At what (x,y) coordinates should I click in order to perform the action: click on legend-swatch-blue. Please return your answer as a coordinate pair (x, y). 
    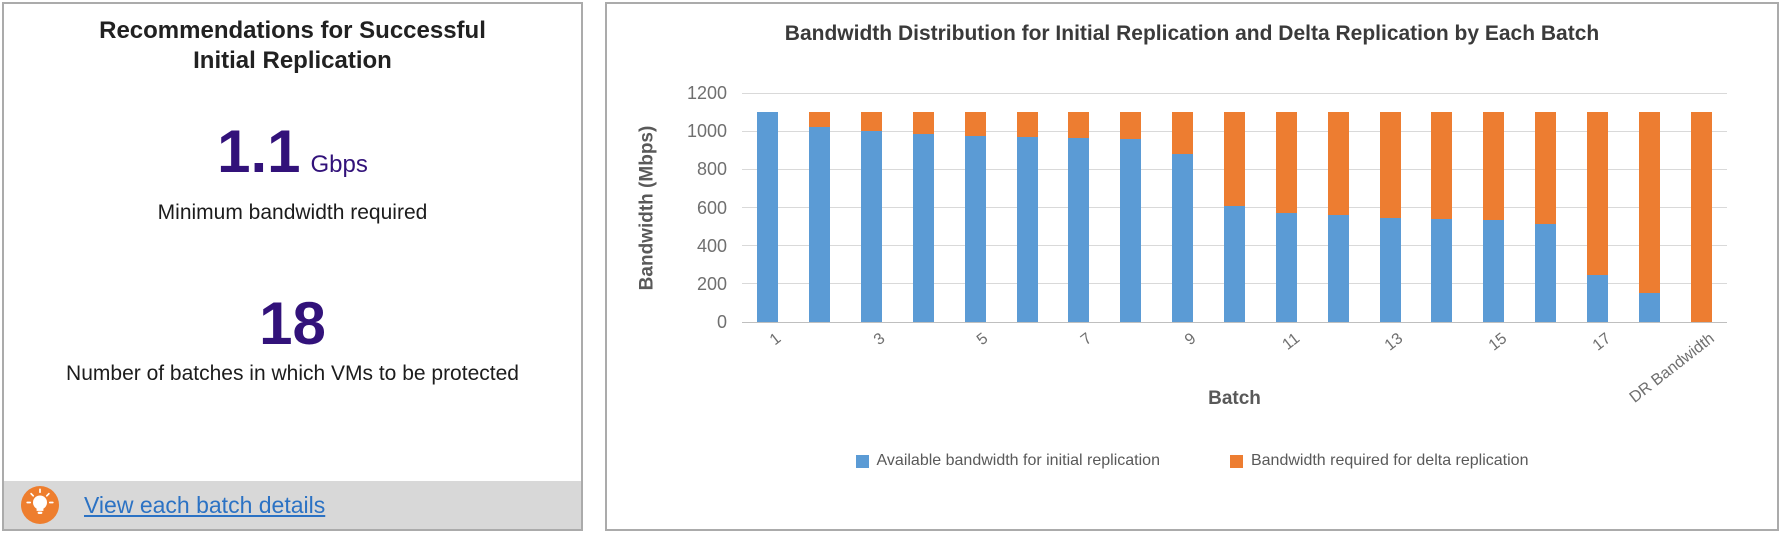
    Looking at the image, I should click on (862, 461).